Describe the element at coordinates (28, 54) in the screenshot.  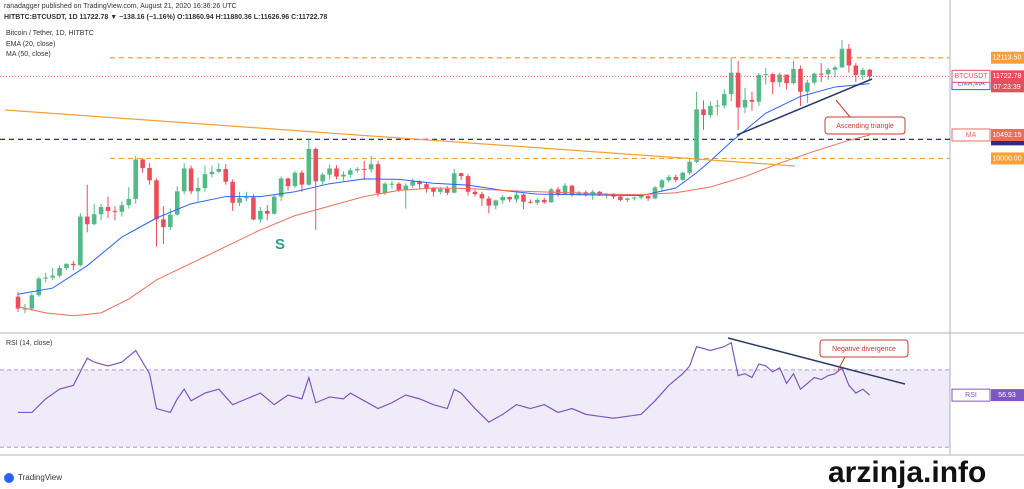
I see `legend-ma: MA (50, close)` at that location.